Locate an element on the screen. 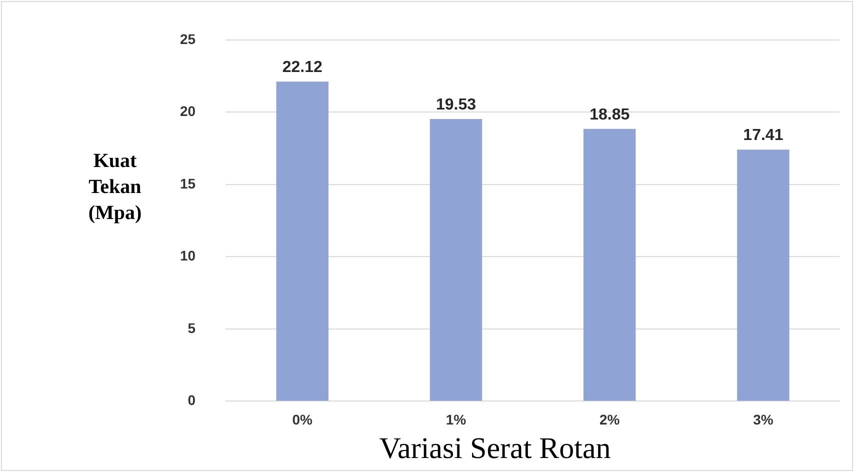  data-label: 22.12 is located at coordinates (302, 67).